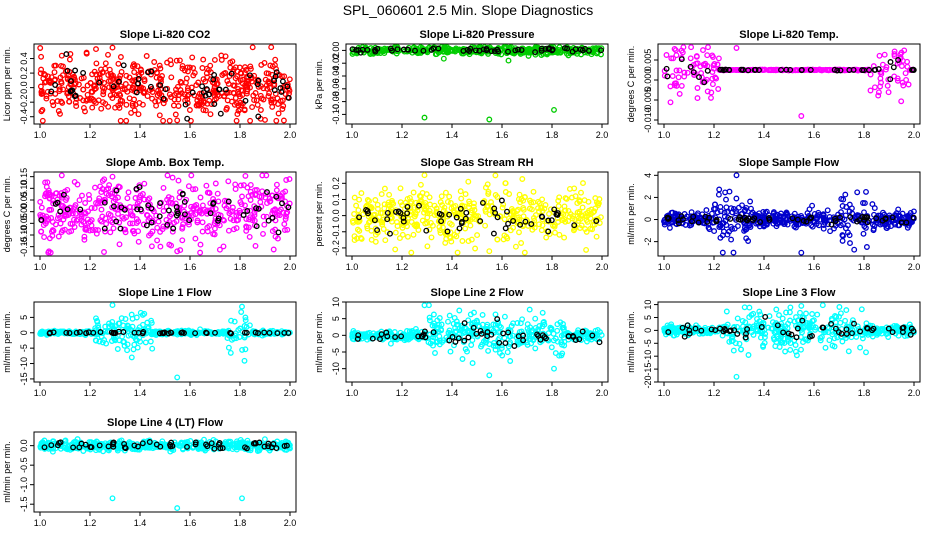 The image size is (936, 540). Describe the element at coordinates (648, 317) in the screenshot. I see `y-tick-label: 5` at that location.